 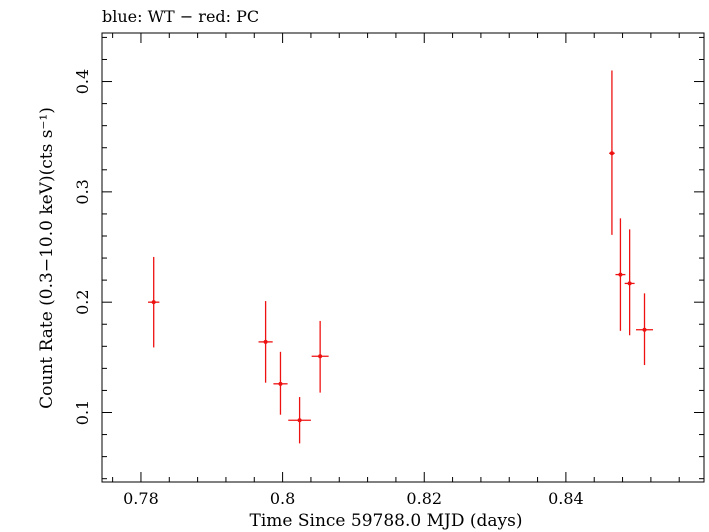 I want to click on y-tick-label: 0.1, so click(x=82, y=412).